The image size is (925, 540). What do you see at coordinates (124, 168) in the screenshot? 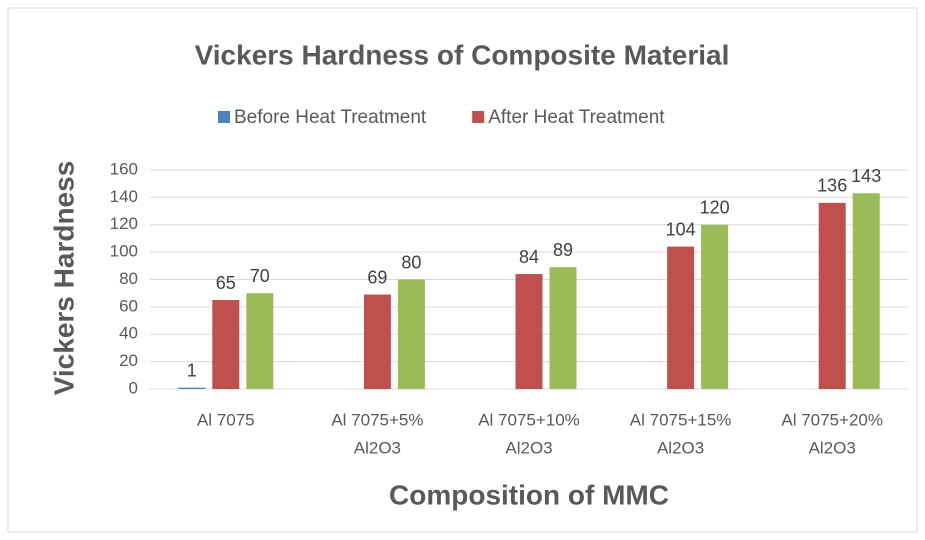
I see `y-tick-label: 160` at bounding box center [124, 168].